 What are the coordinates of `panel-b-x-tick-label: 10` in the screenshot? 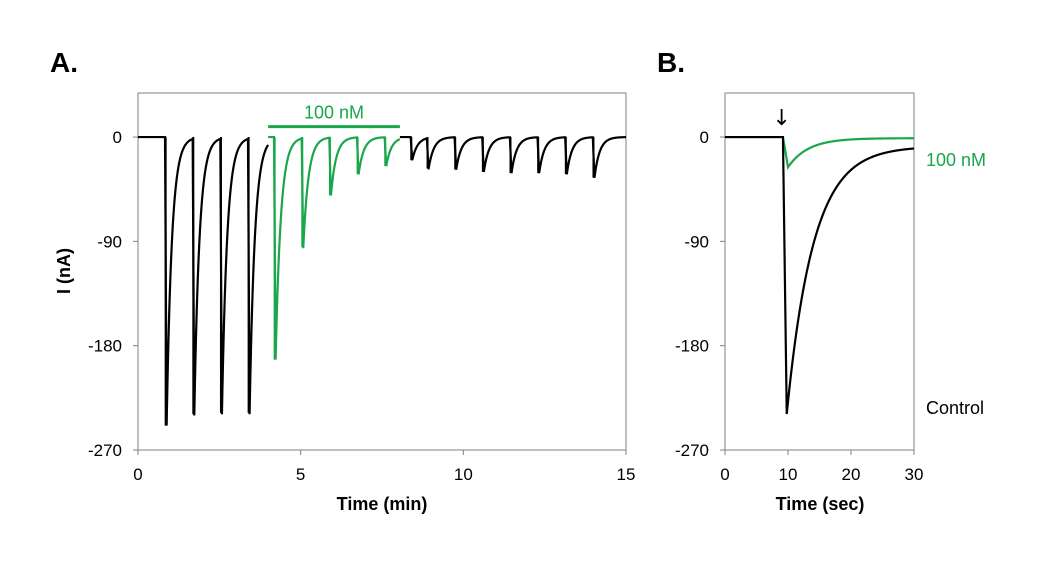 It's located at (788, 474).